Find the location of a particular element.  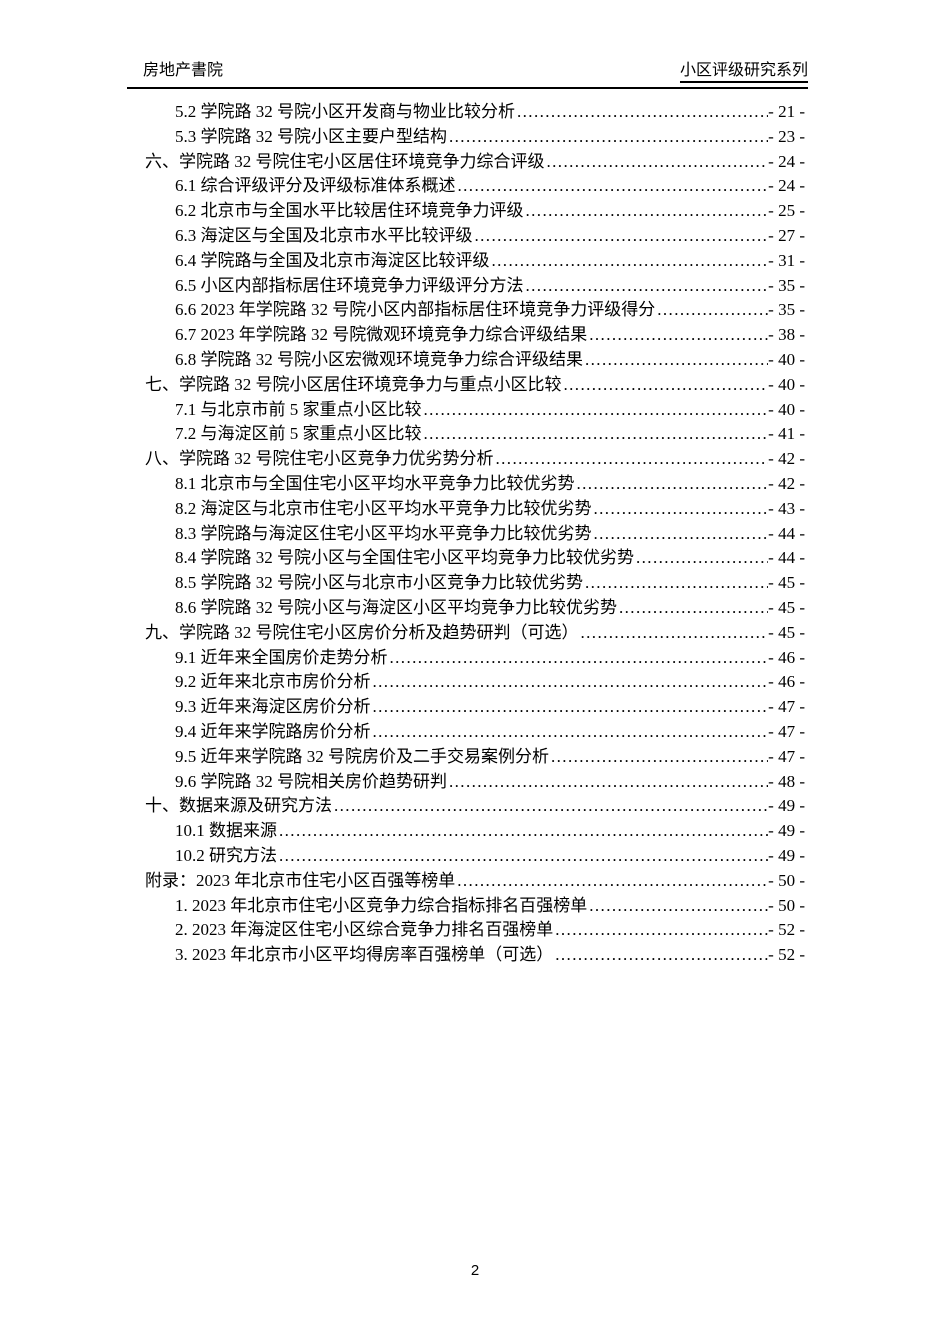

toc-entry-label: 10.2 研究方法 is located at coordinates (226, 855).